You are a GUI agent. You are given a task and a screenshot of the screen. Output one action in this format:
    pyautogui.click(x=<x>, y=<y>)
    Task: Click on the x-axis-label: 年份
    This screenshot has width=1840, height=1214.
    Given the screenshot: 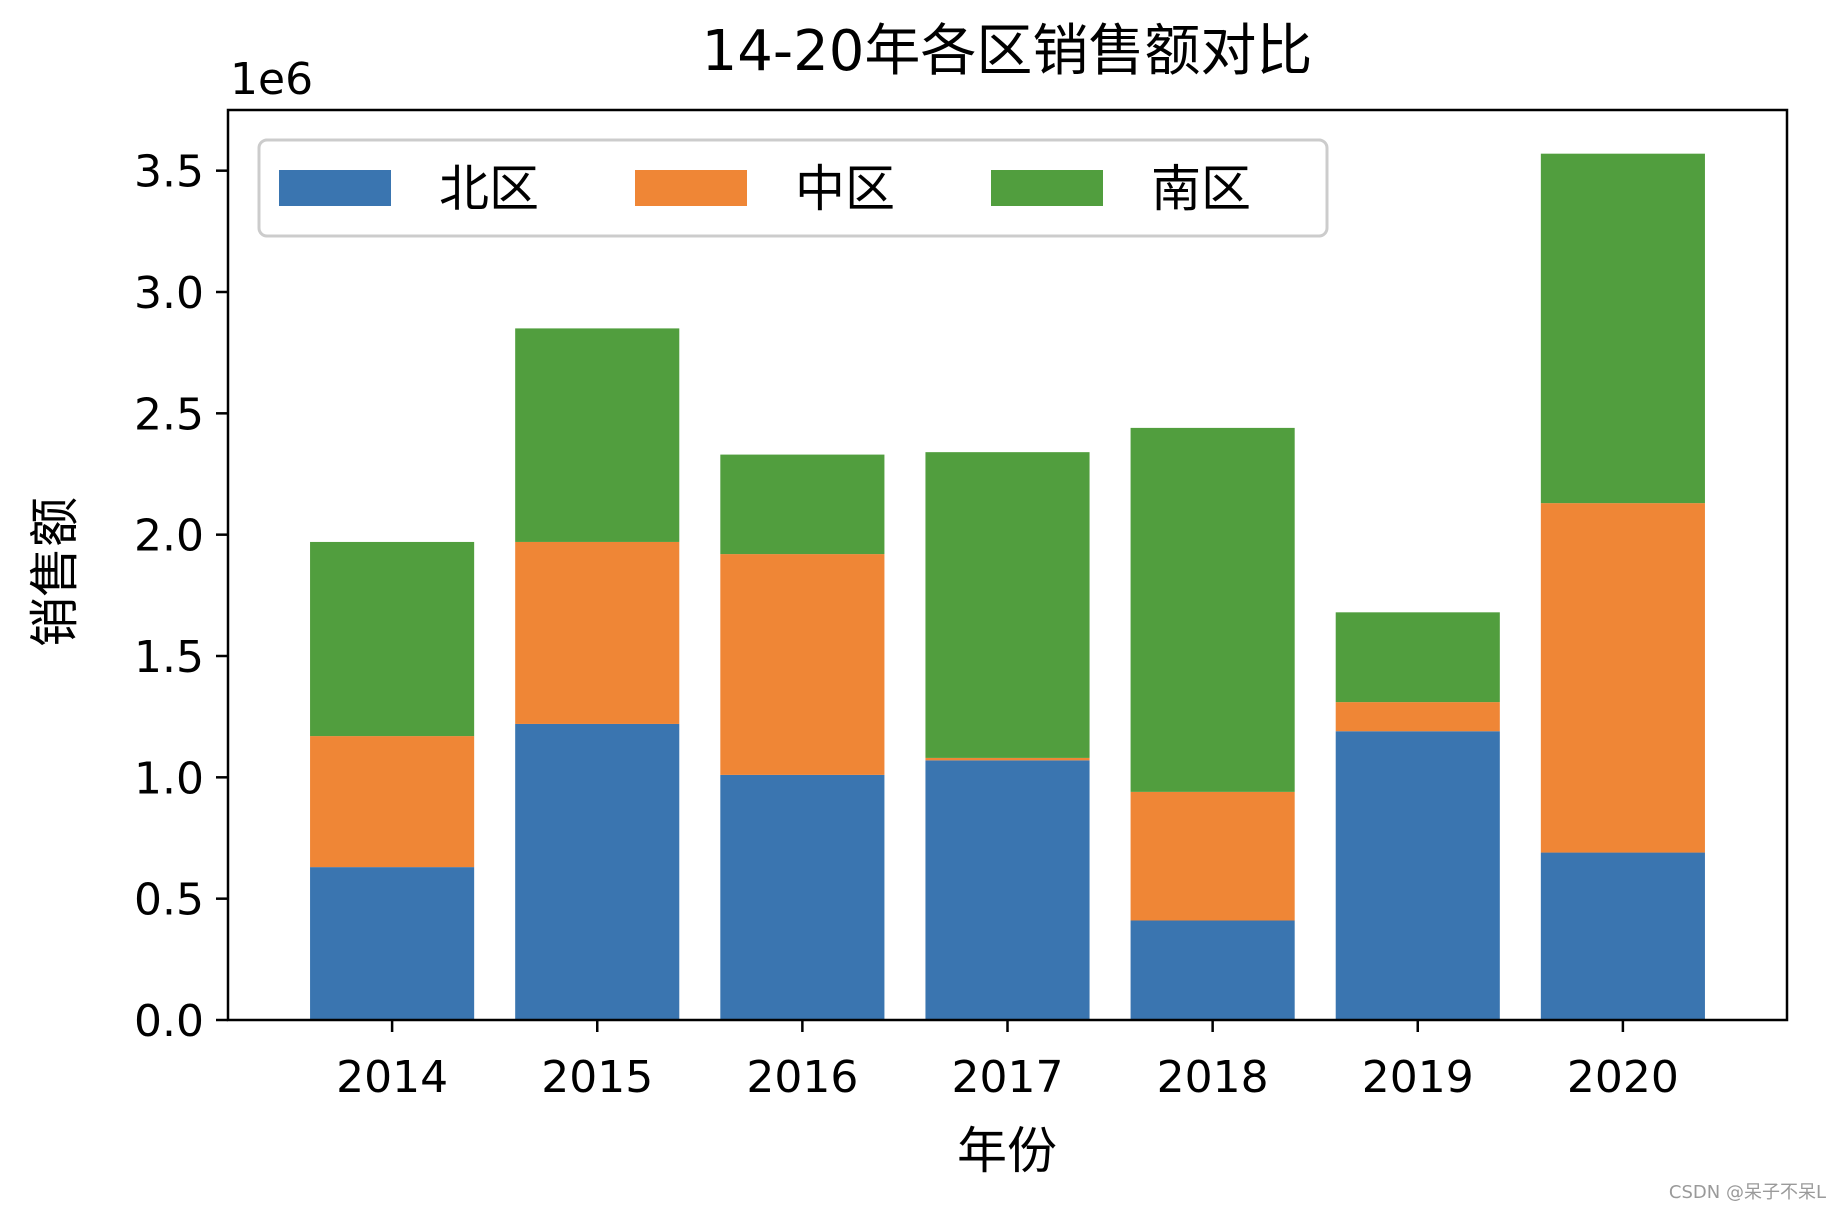 What is the action you would take?
    pyautogui.click(x=1007, y=1151)
    